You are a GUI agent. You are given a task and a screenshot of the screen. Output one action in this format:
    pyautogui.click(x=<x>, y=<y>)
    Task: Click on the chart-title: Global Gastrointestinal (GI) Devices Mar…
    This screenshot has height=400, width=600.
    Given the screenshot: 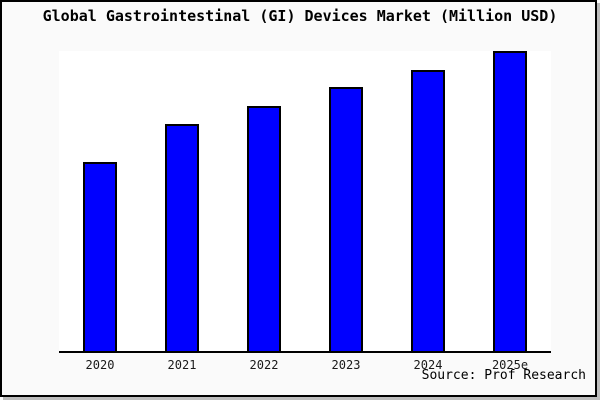 What is the action you would take?
    pyautogui.click(x=300, y=16)
    